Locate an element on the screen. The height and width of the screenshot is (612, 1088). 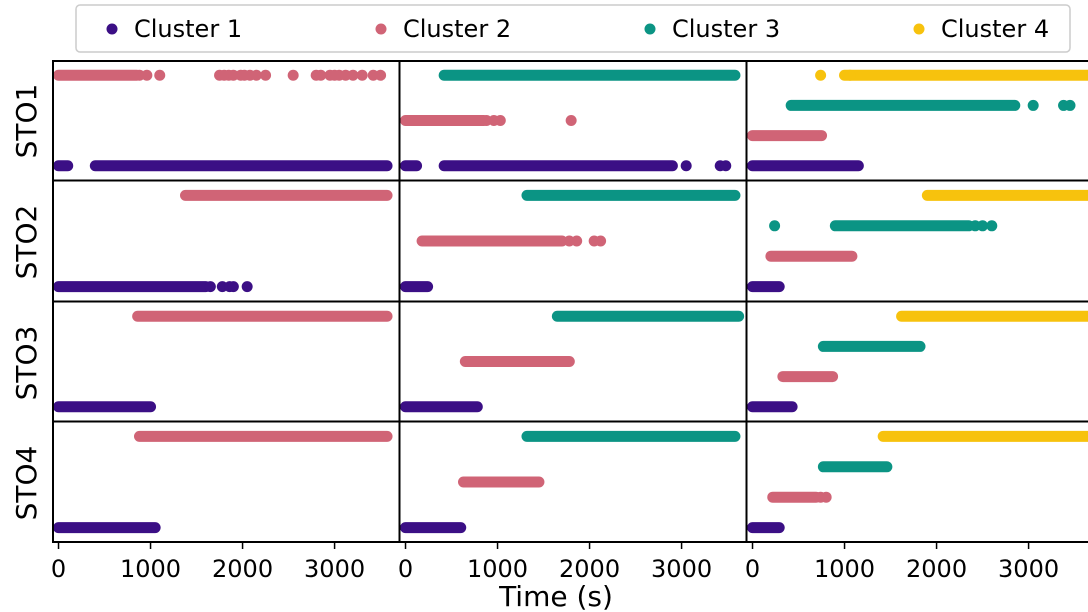
legend-entry-cluster-1: Cluster 1 is located at coordinates (174, 29).